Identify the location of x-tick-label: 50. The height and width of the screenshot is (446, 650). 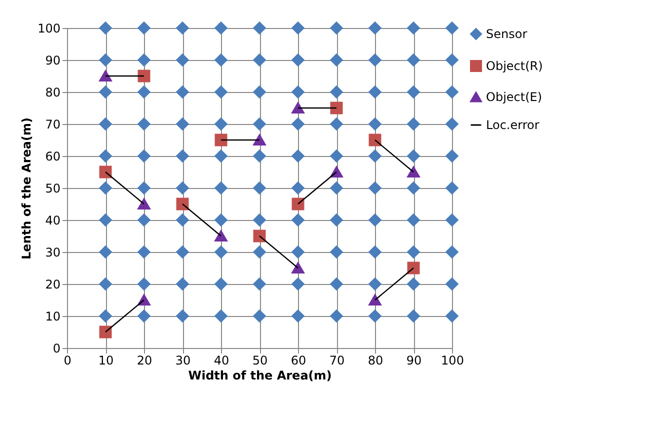
(260, 361).